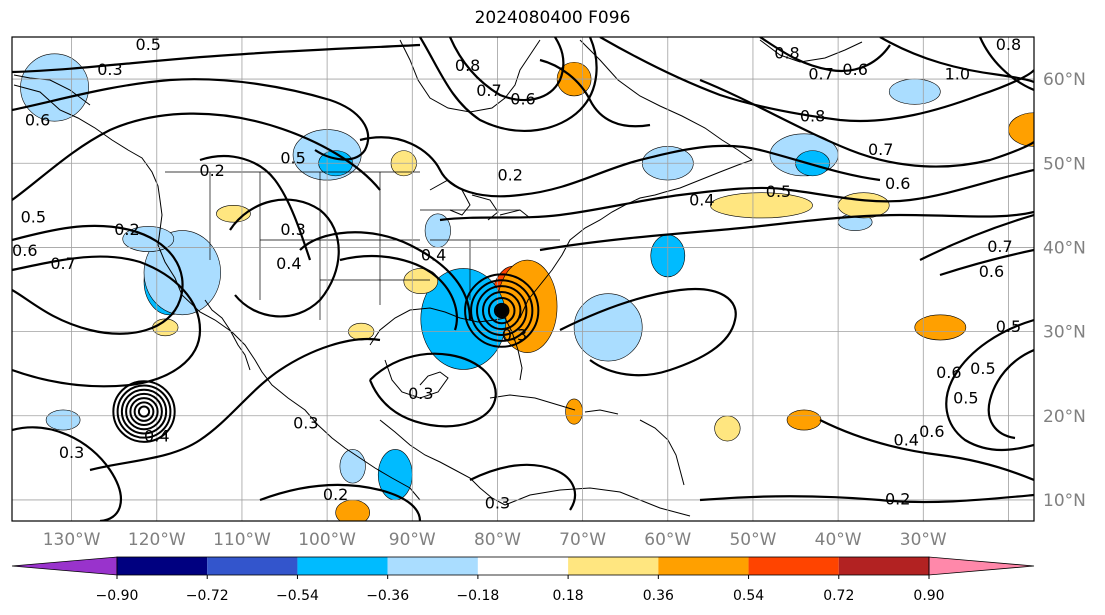 This screenshot has width=1105, height=615. I want to click on cyclone-contours, so click(326, 358).